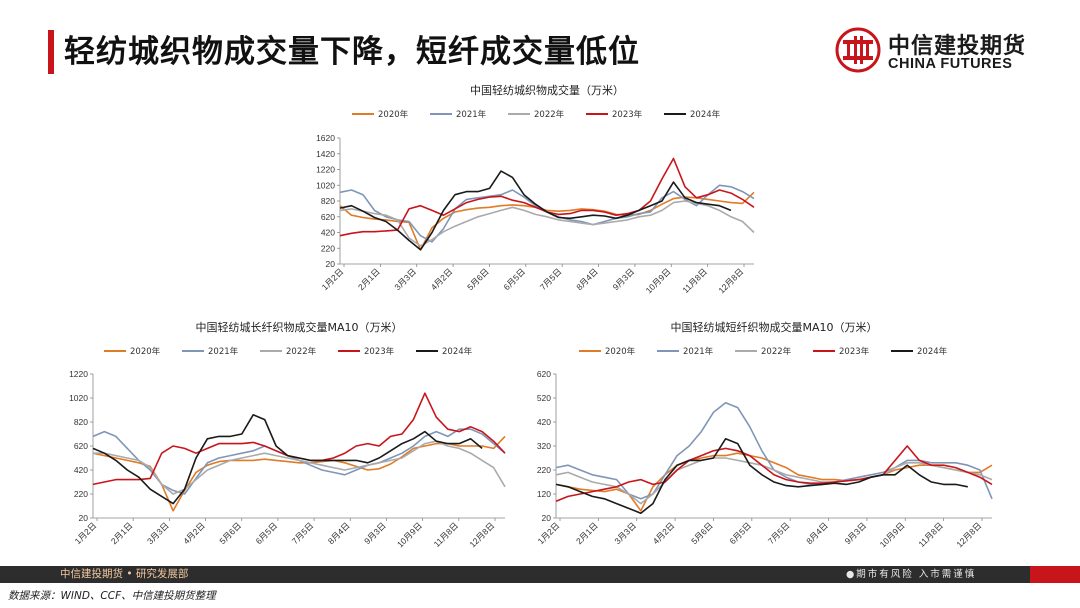 The height and width of the screenshot is (608, 1080). Describe the element at coordinates (858, 50) in the screenshot. I see `china-futures-logo-icon` at that location.